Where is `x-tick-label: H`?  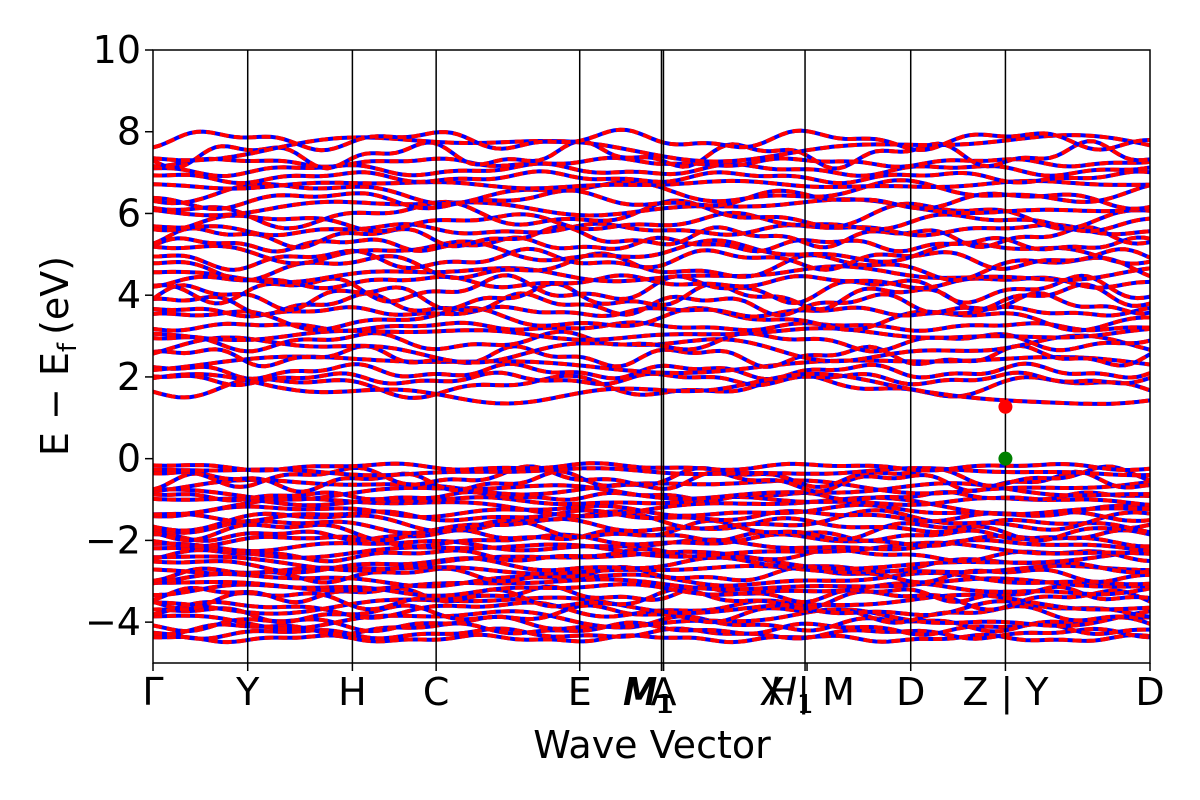 x-tick-label: H is located at coordinates (352, 692).